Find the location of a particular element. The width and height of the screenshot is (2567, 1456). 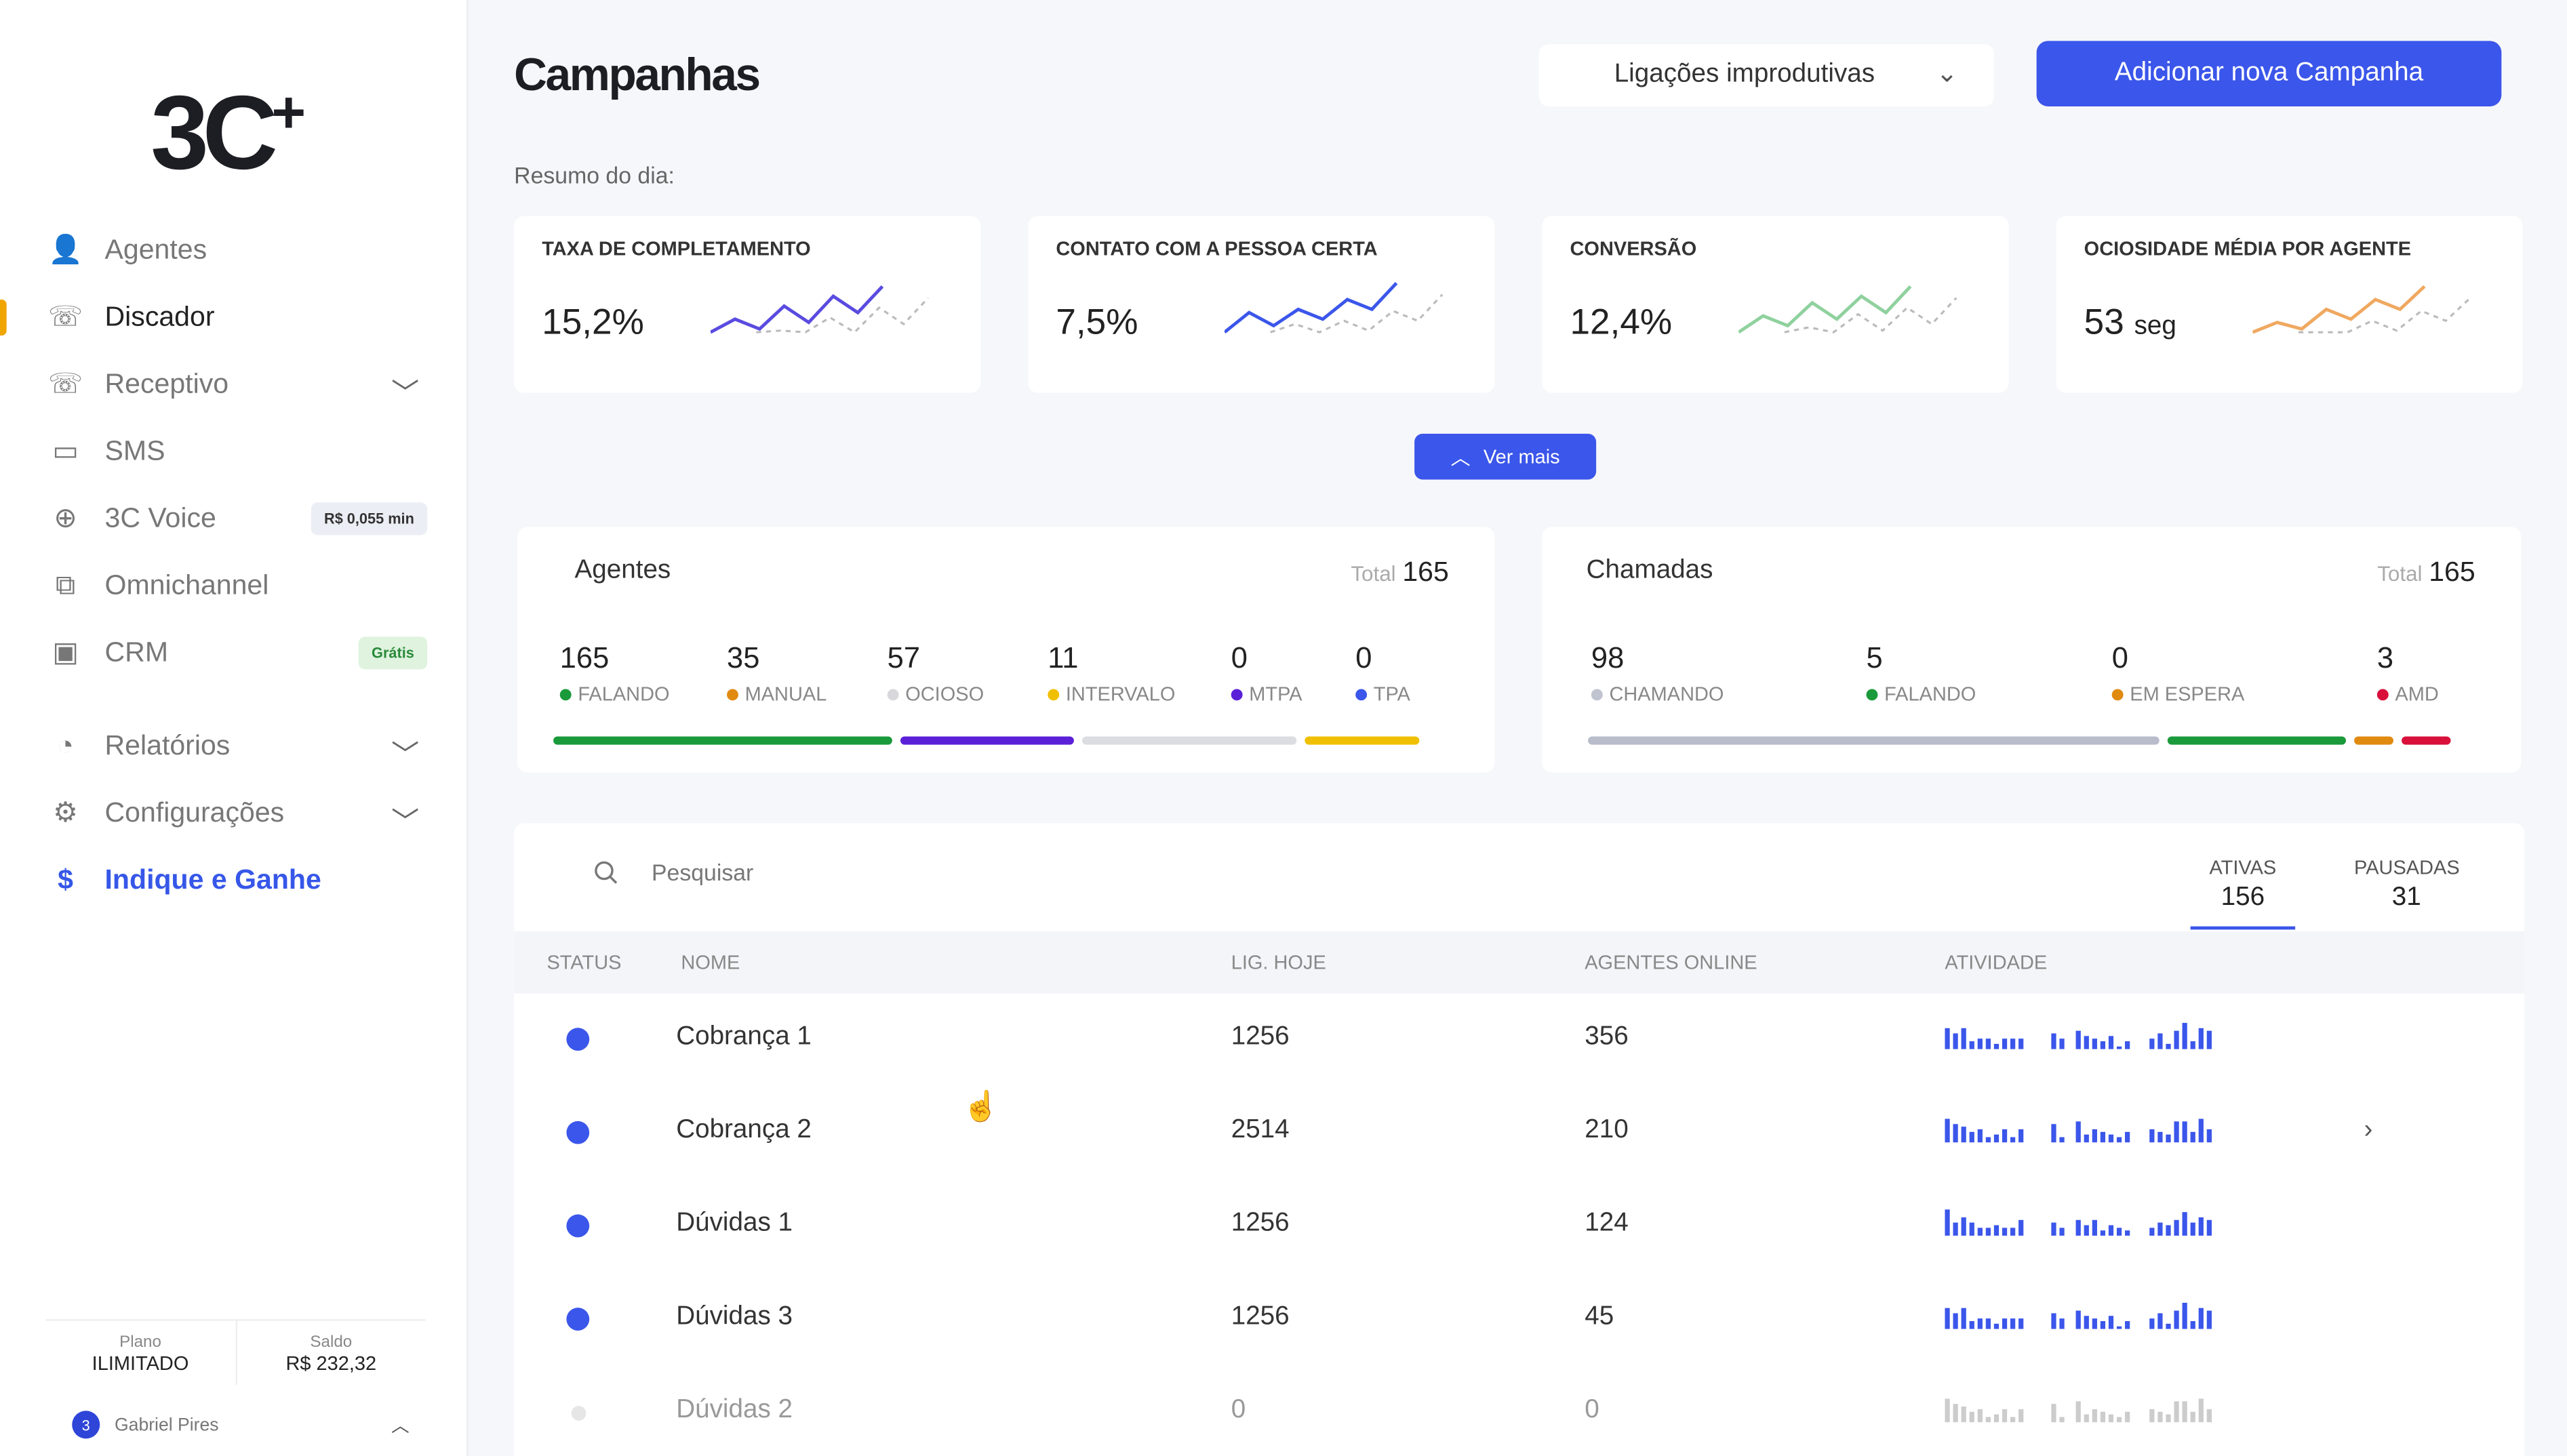

tab-count: 31 is located at coordinates (2406, 897).